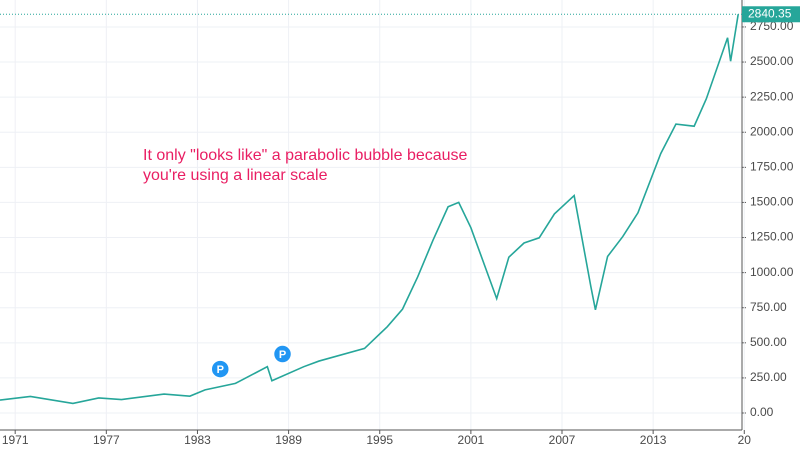 This screenshot has height=450, width=800. Describe the element at coordinates (15, 440) in the screenshot. I see `x-tick-label: 1971` at that location.